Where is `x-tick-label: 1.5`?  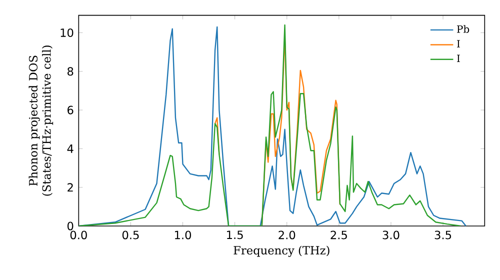 x-tick-label: 1.5 is located at coordinates (235, 235).